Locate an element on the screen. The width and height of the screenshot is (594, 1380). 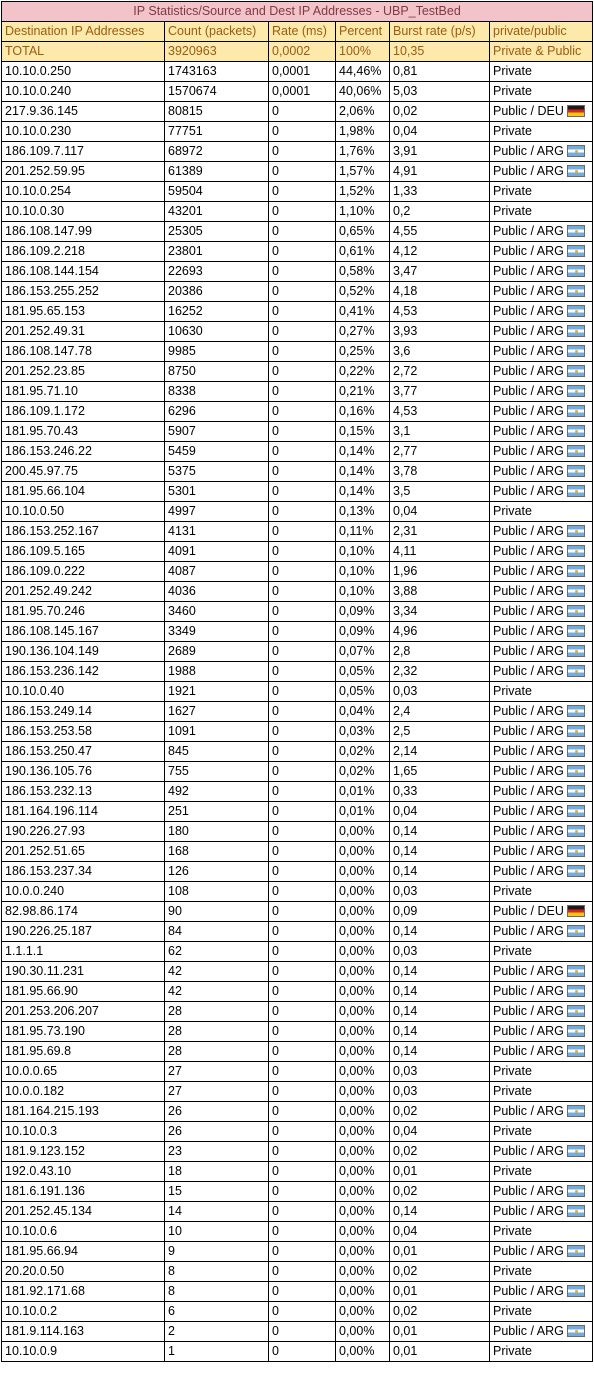
table-row: 10.10.0.2 6 0 0,00% 0,02 Private is located at coordinates (297, 1311).